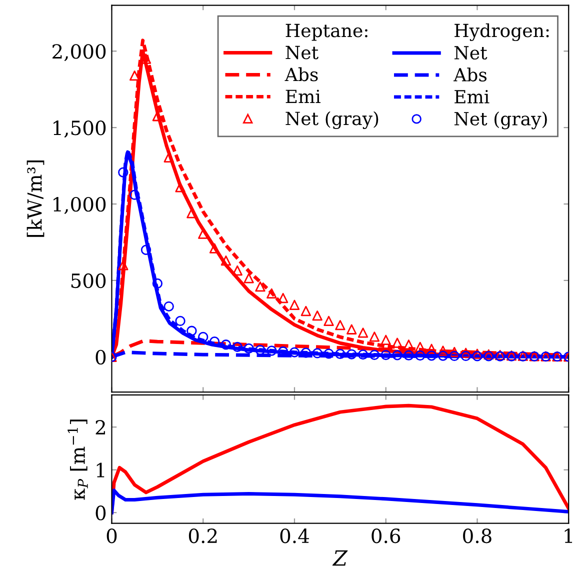 The width and height of the screenshot is (582, 586). Describe the element at coordinates (386, 536) in the screenshot. I see `x-tick-label: 0.6` at that location.